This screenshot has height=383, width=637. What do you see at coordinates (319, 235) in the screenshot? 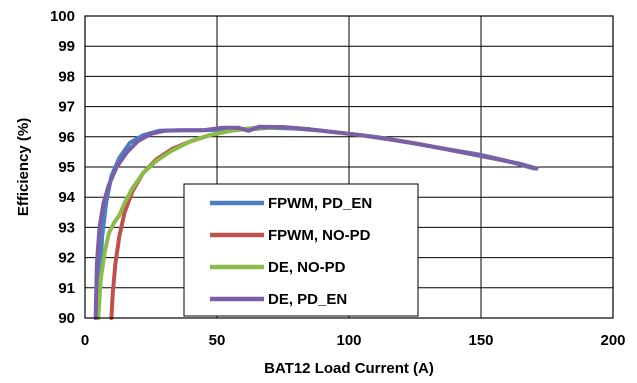
I see `legend-label: FPWM, NO-PD` at bounding box center [319, 235].